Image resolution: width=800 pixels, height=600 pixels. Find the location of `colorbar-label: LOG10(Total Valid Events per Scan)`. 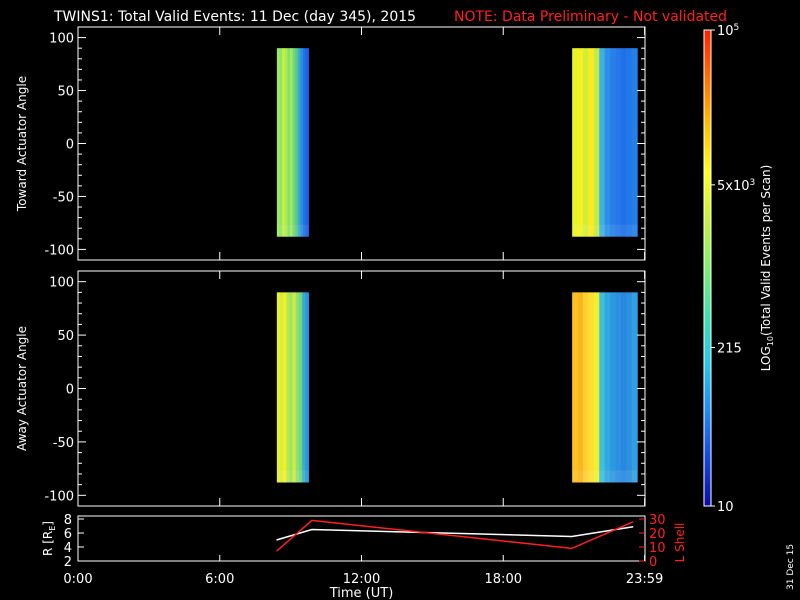

colorbar-label: LOG10(Total Valid Events per Scan) is located at coordinates (767, 268).